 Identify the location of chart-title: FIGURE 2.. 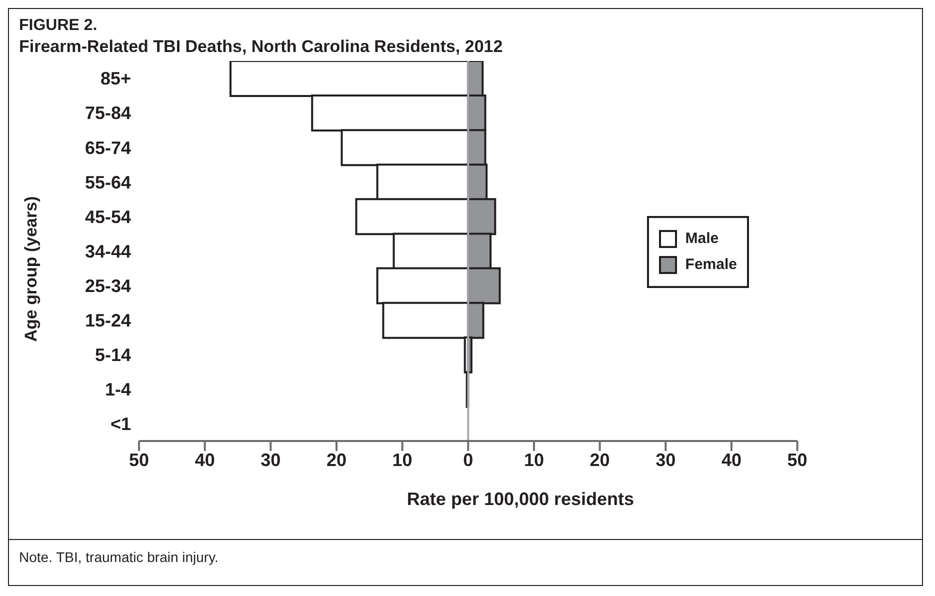
(58, 25).